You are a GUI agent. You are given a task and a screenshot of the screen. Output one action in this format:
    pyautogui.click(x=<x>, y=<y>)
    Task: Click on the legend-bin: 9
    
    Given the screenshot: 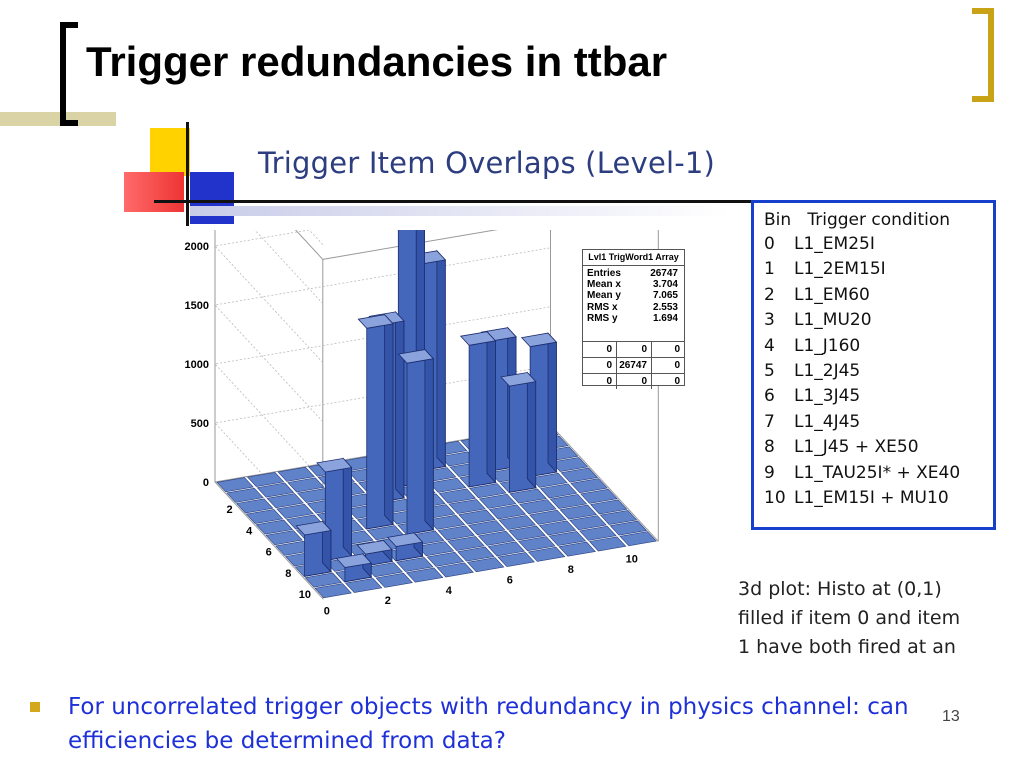 What is the action you would take?
    pyautogui.click(x=769, y=472)
    